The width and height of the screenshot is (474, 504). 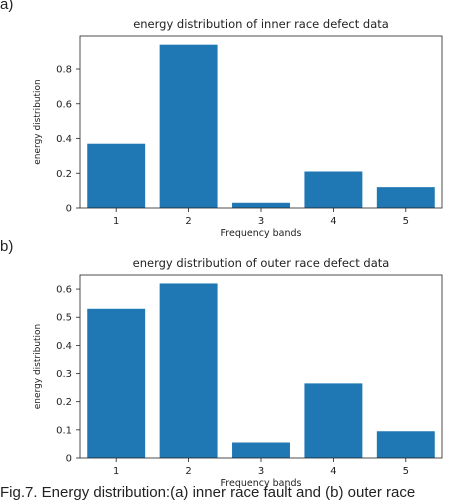 What do you see at coordinates (261, 483) in the screenshot?
I see `chart2-xlabel: Frequency bands` at bounding box center [261, 483].